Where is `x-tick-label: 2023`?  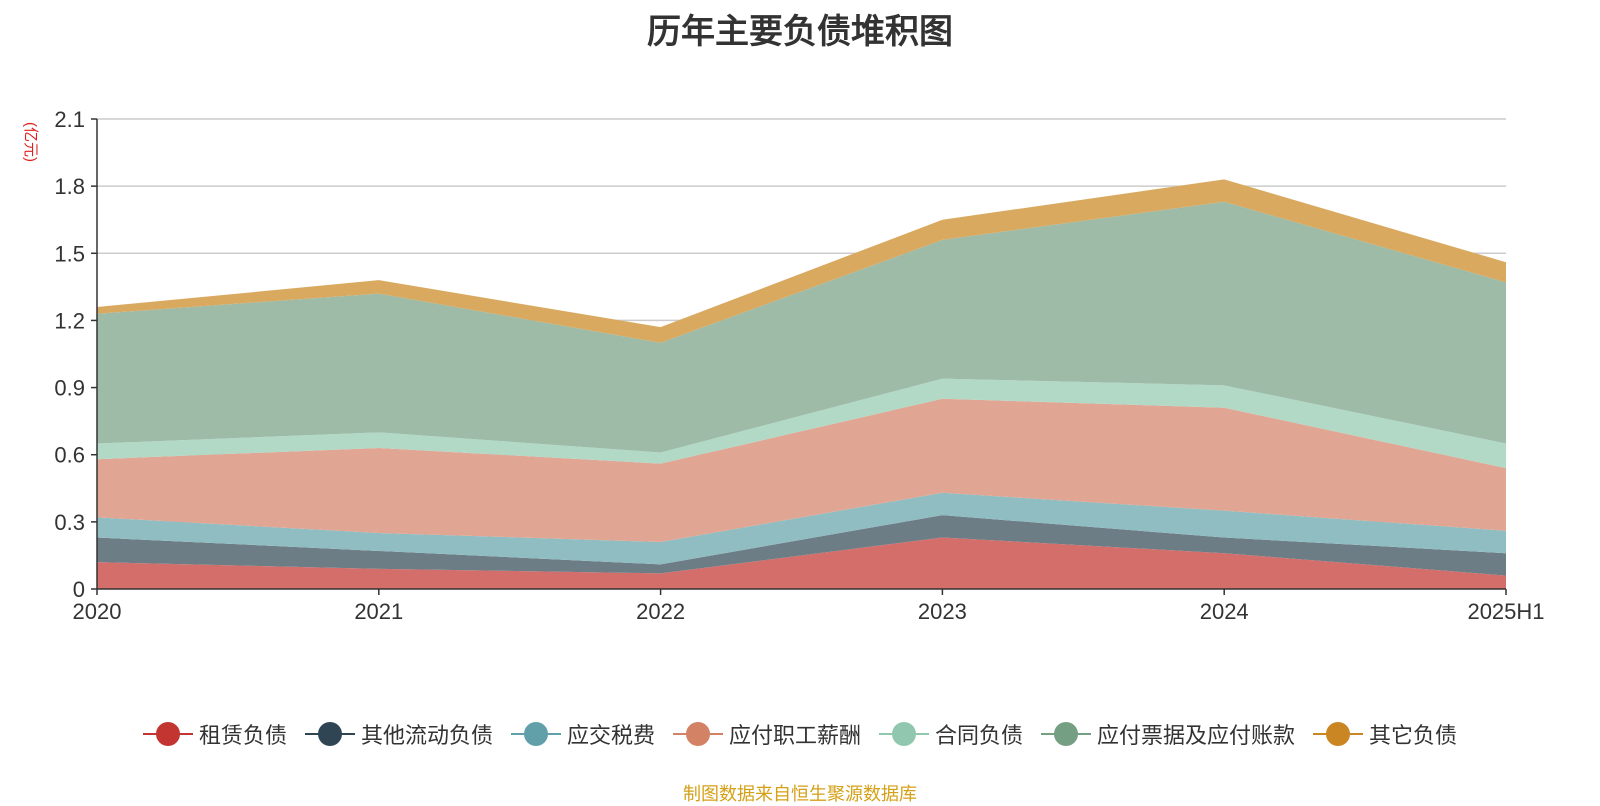 x-tick-label: 2023 is located at coordinates (942, 611).